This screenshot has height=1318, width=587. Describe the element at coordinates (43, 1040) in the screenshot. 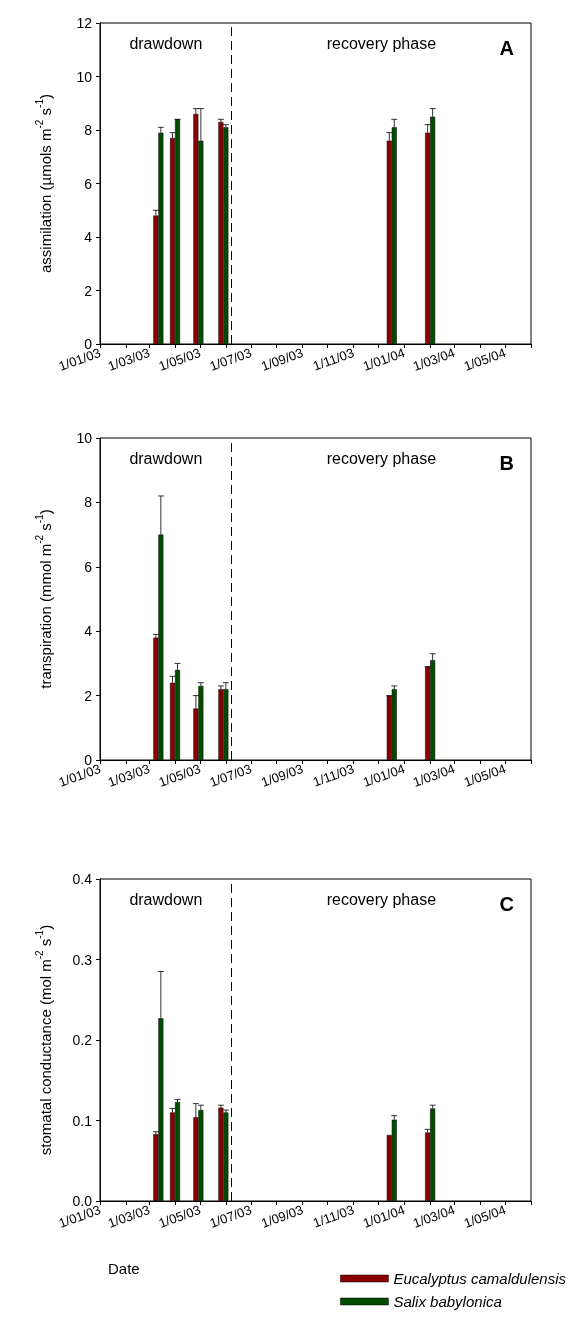

I see `y-axis-title: stomatal conductance (mol m-2 s-1)` at that location.